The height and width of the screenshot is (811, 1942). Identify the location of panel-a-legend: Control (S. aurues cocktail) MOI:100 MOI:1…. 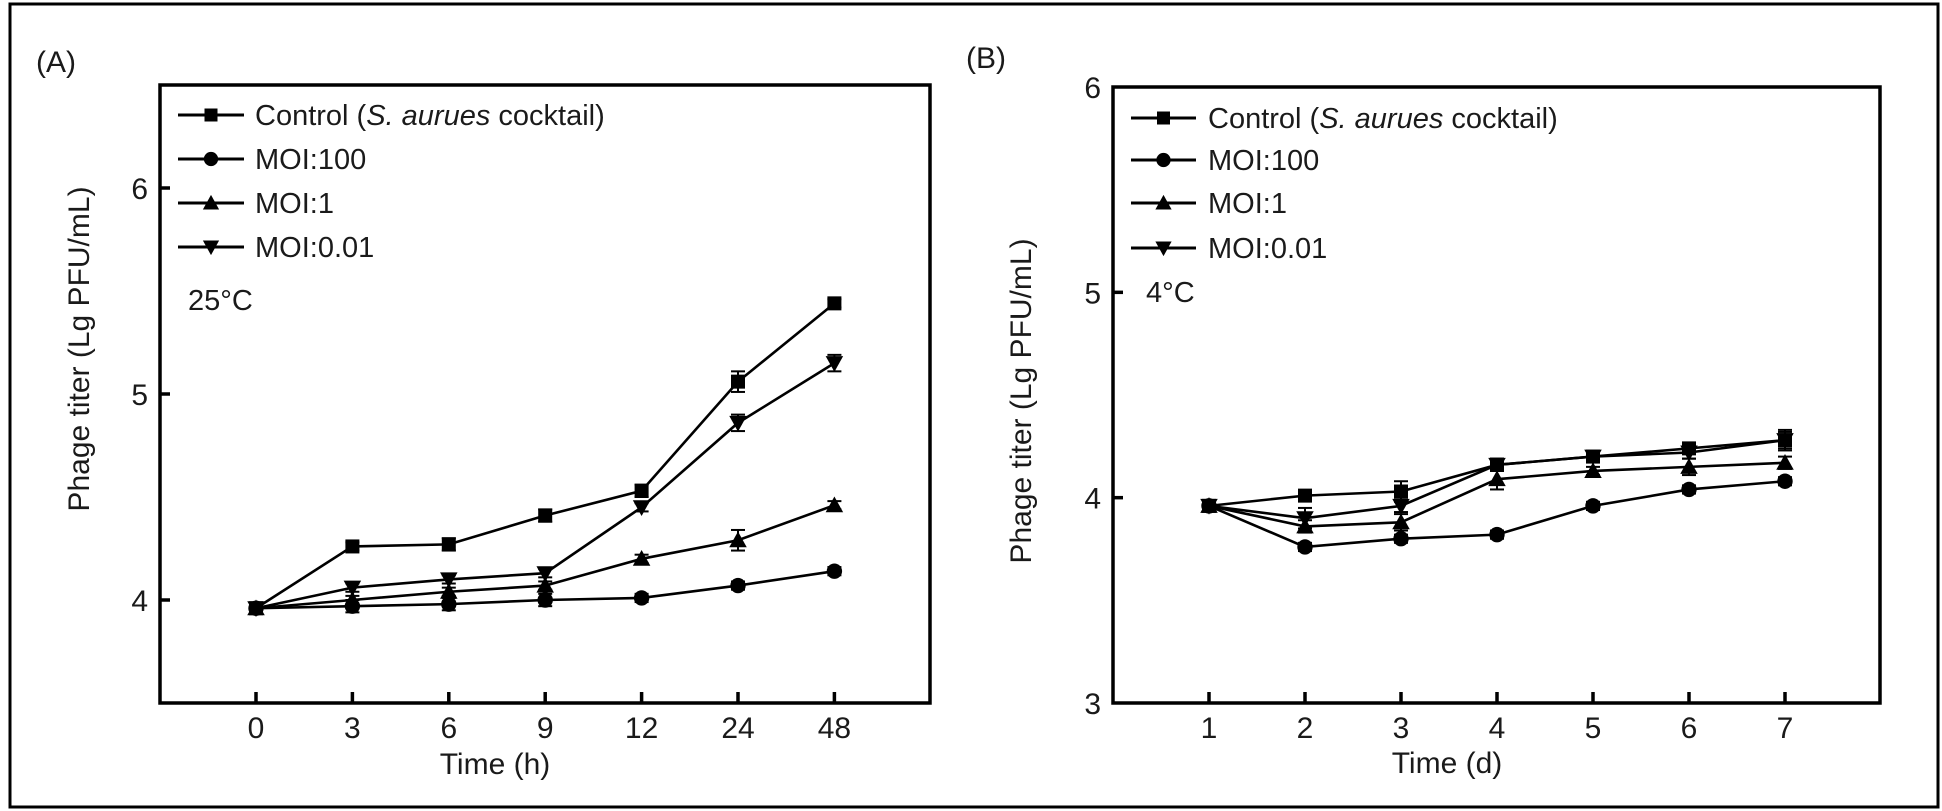
(391, 182).